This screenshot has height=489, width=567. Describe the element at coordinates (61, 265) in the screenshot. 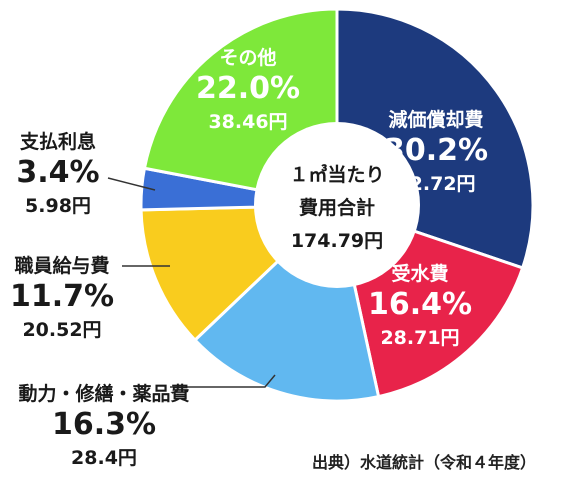

I see `slice-label-name-3: 職員給与費` at that location.